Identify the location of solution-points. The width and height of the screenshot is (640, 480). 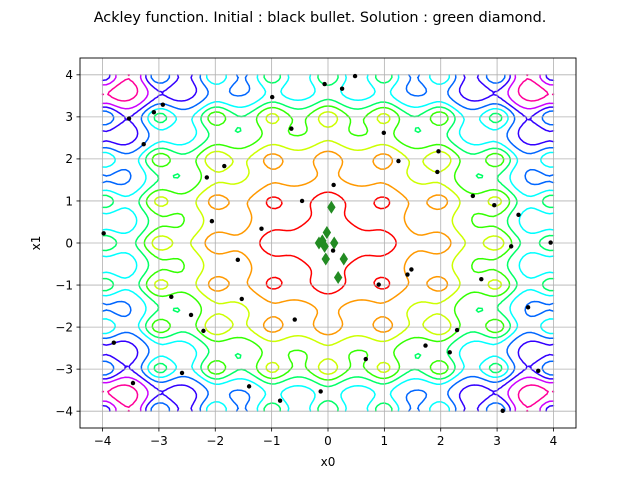
(331, 242).